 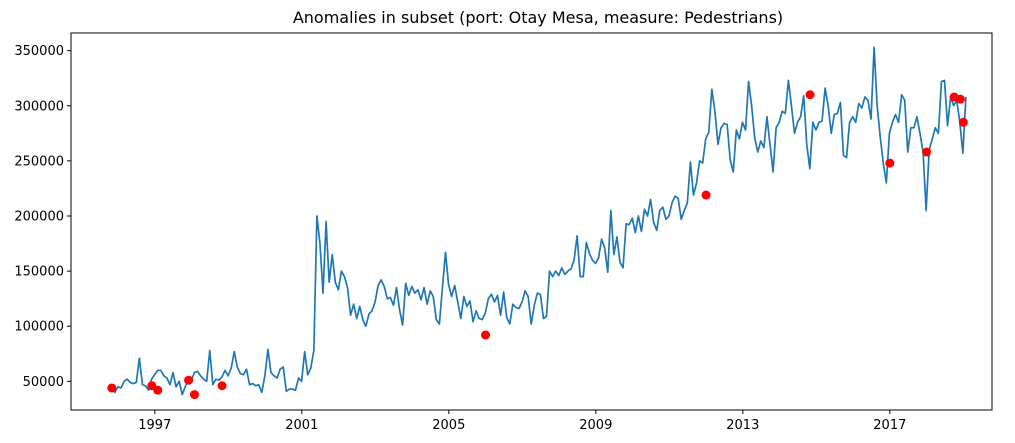 I want to click on x-tick-label: 2001, so click(x=301, y=425).